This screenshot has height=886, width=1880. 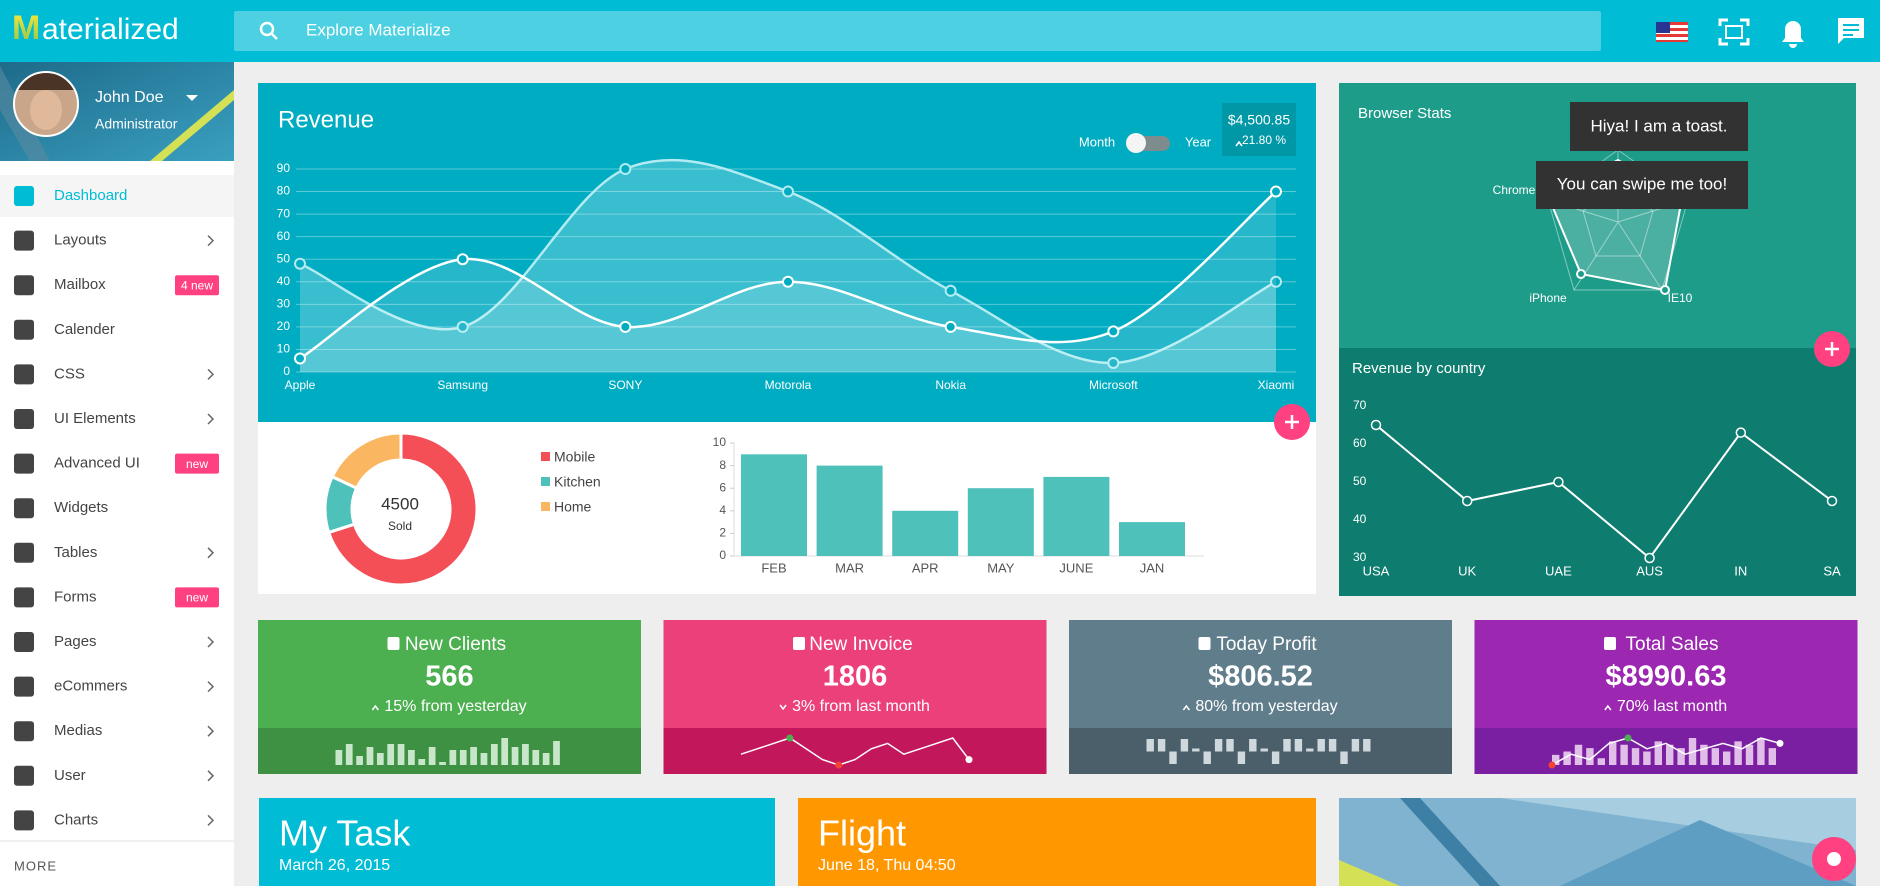 What do you see at coordinates (284, 326) in the screenshot?
I see `y-tick-label: 20` at bounding box center [284, 326].